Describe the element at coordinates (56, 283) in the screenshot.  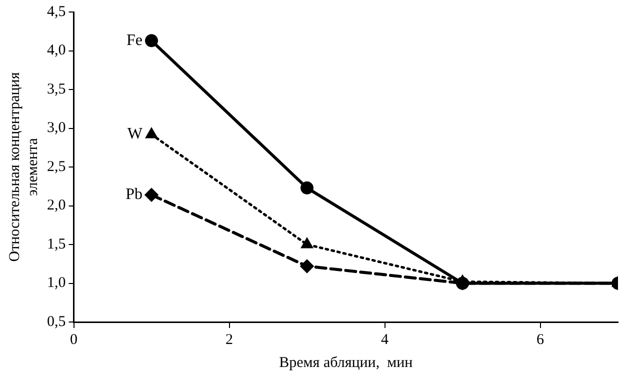
I see `y-tick-label: 1,0` at that location.